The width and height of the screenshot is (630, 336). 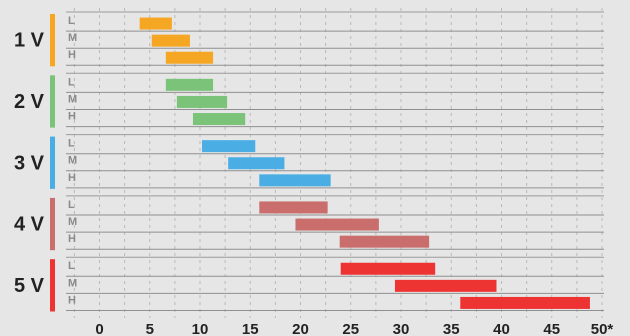 What do you see at coordinates (150, 328) in the screenshot?
I see `x-tick-label: 5` at bounding box center [150, 328].